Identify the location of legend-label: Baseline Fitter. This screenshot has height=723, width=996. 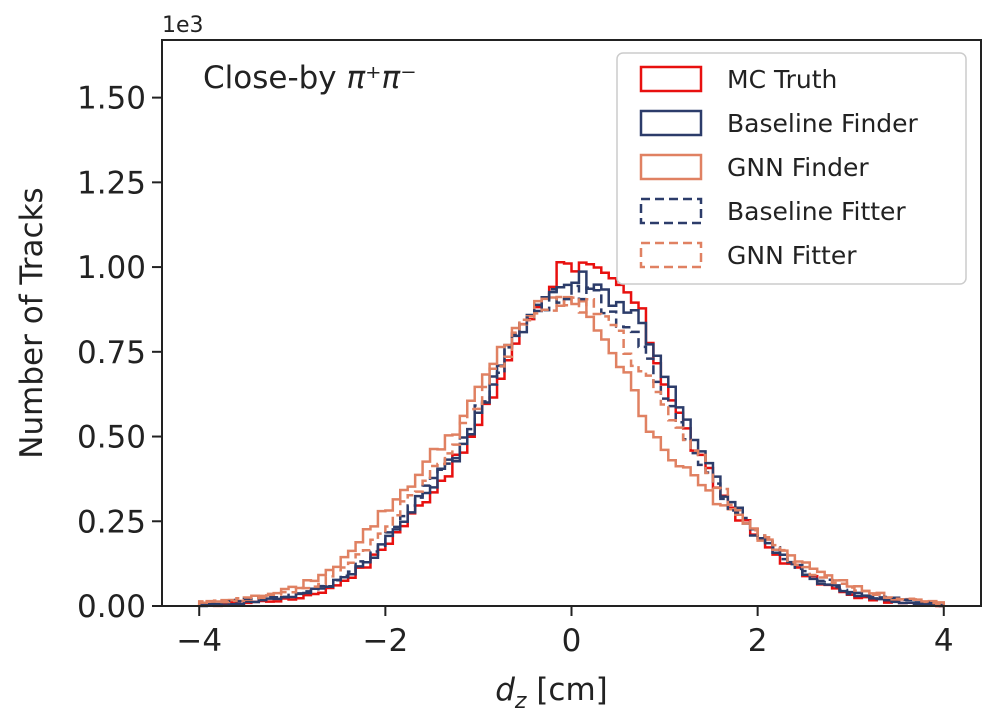
(816, 211).